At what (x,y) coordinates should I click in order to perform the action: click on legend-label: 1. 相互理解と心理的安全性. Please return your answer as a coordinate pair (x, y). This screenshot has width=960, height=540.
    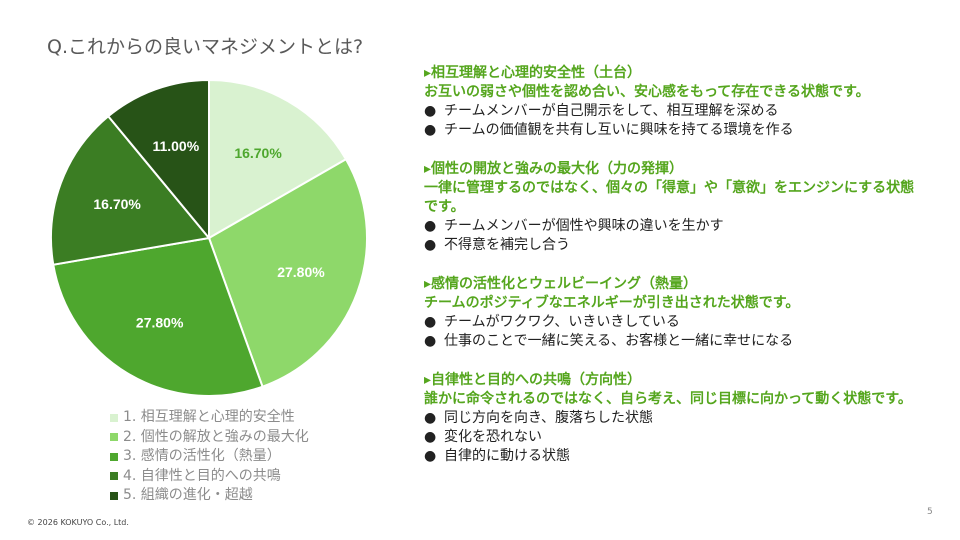
    Looking at the image, I should click on (209, 417).